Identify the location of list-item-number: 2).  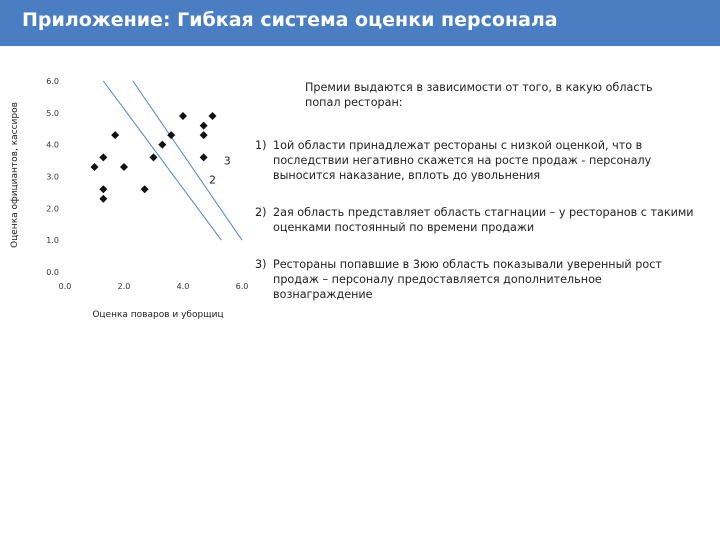
(261, 212).